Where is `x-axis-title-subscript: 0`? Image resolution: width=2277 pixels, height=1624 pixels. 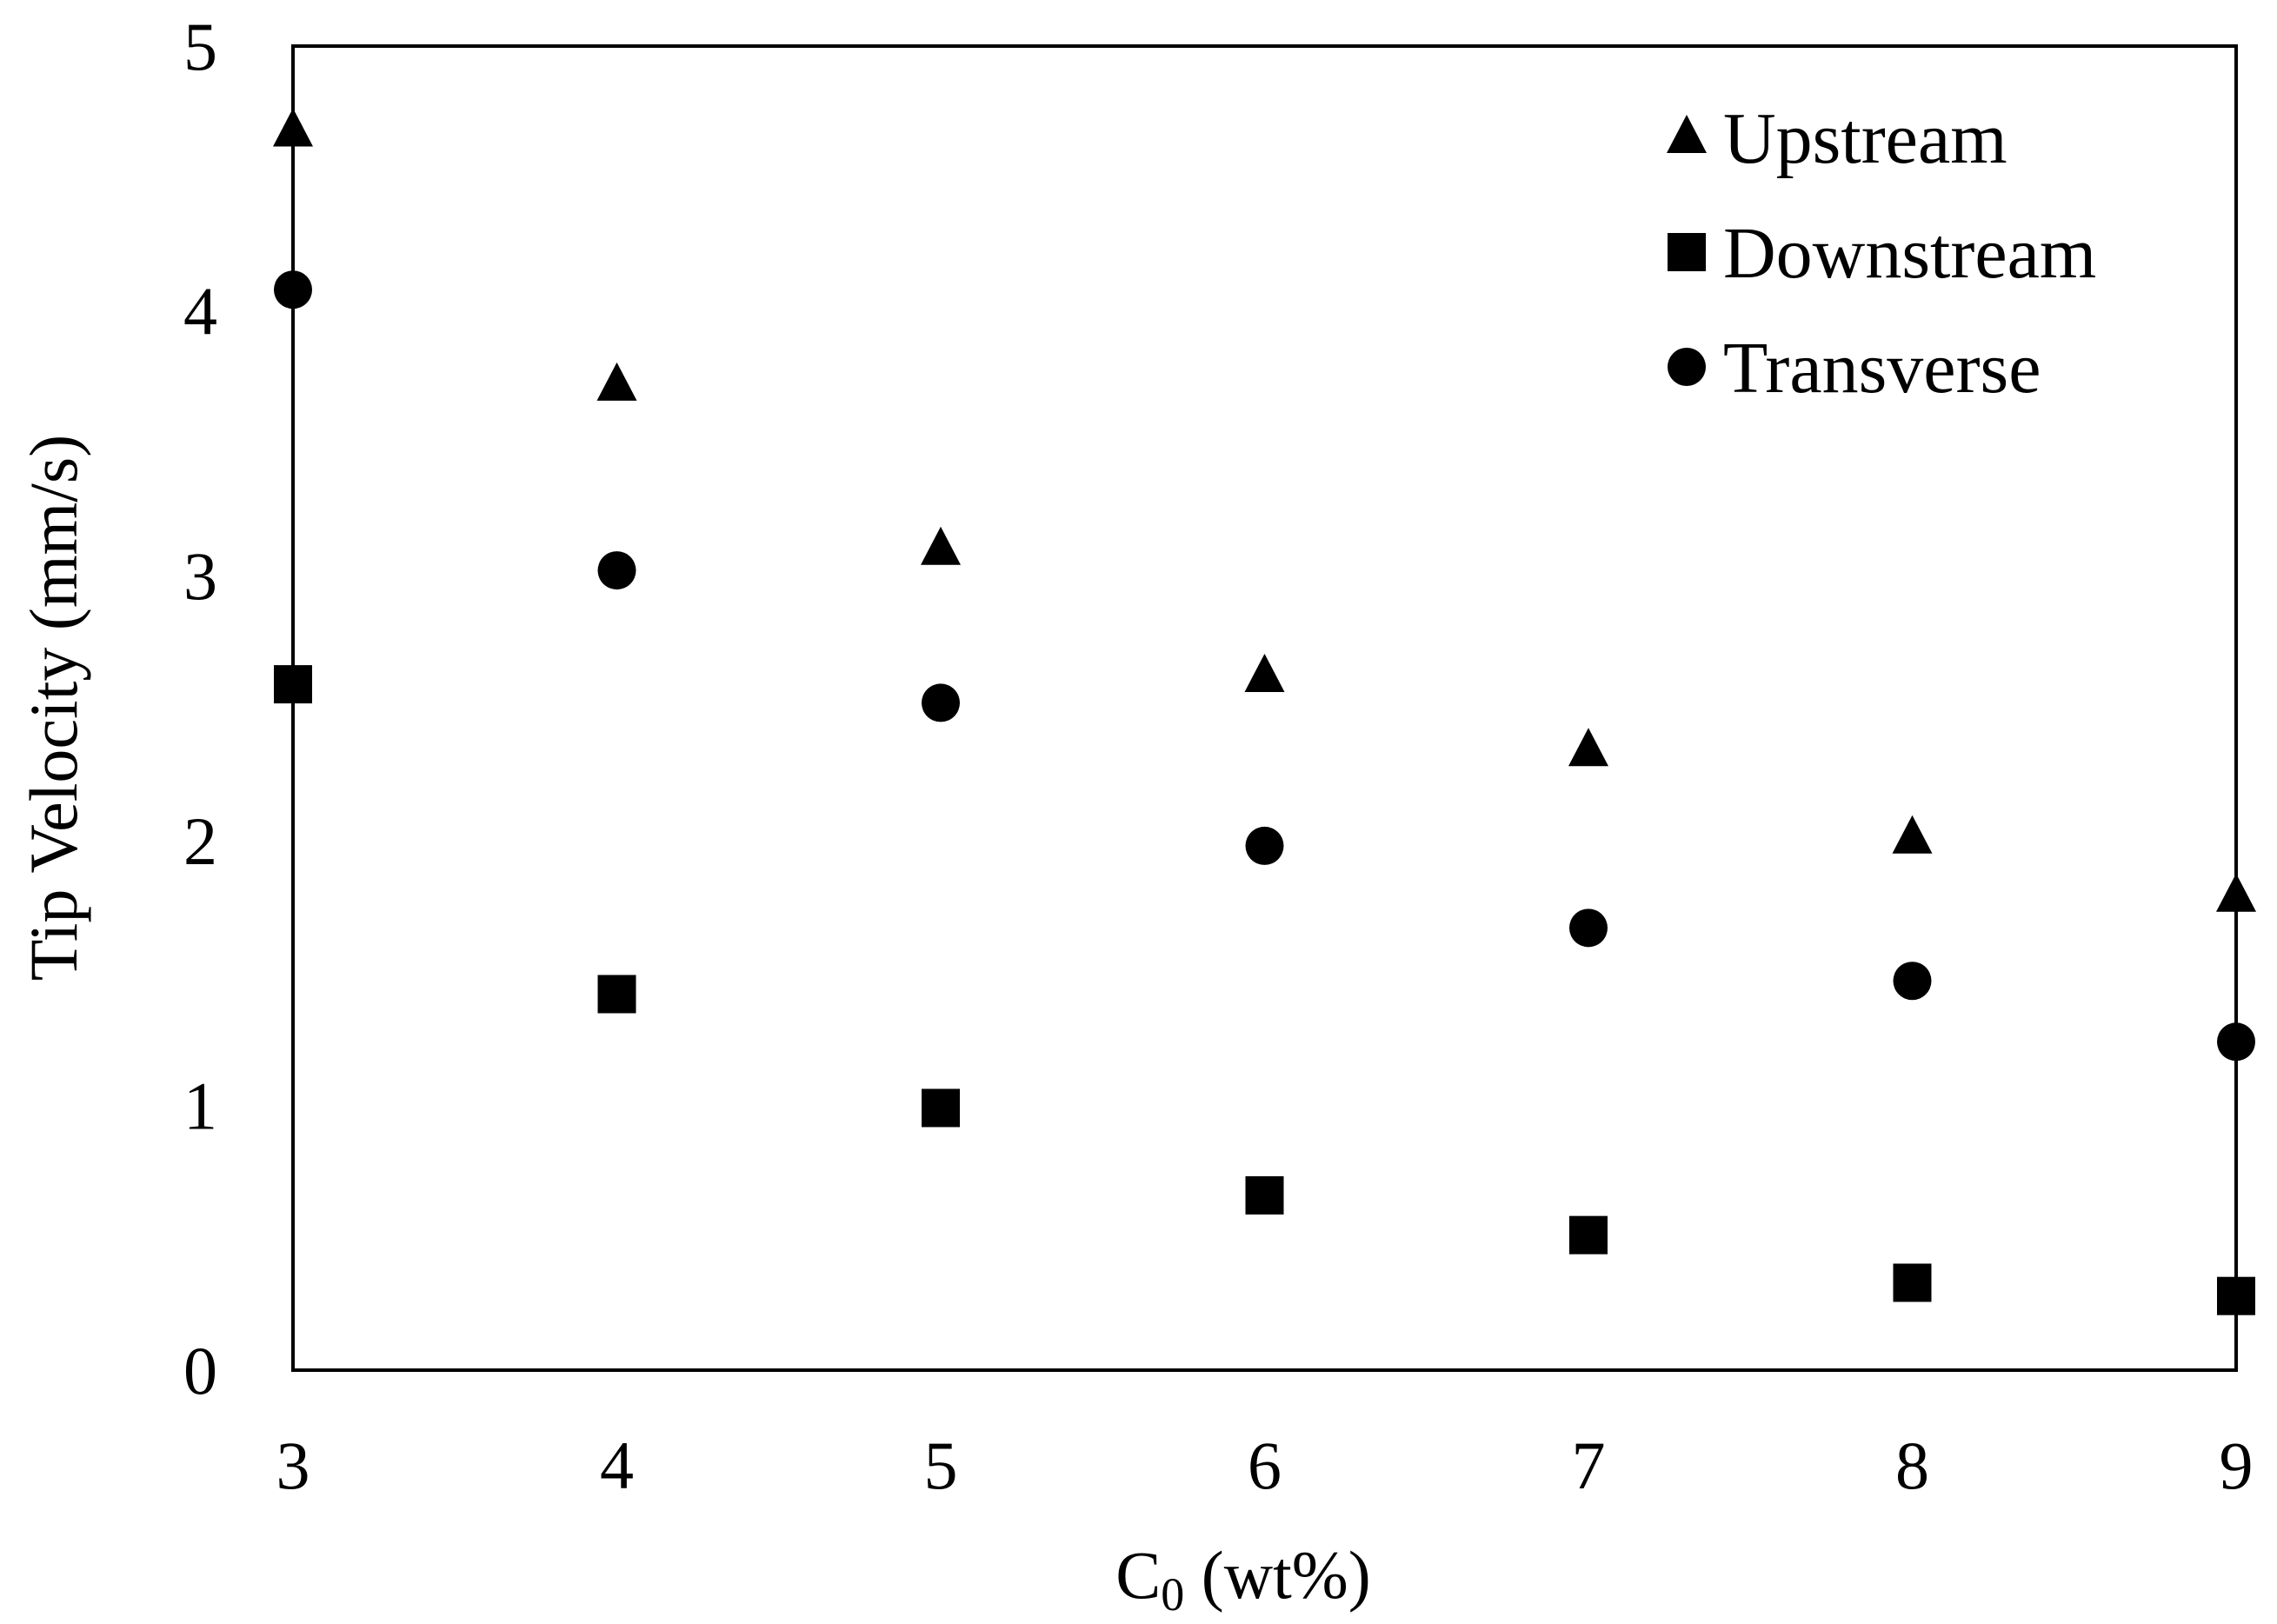
x-axis-title-subscript: 0 is located at coordinates (1172, 1594).